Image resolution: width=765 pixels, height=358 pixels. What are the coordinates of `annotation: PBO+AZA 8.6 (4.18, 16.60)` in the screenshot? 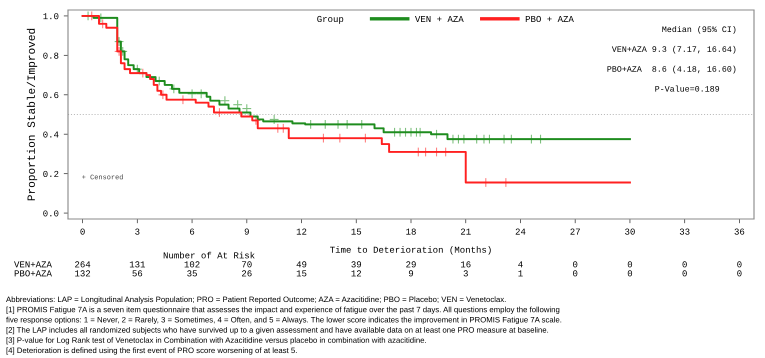 It's located at (671, 70).